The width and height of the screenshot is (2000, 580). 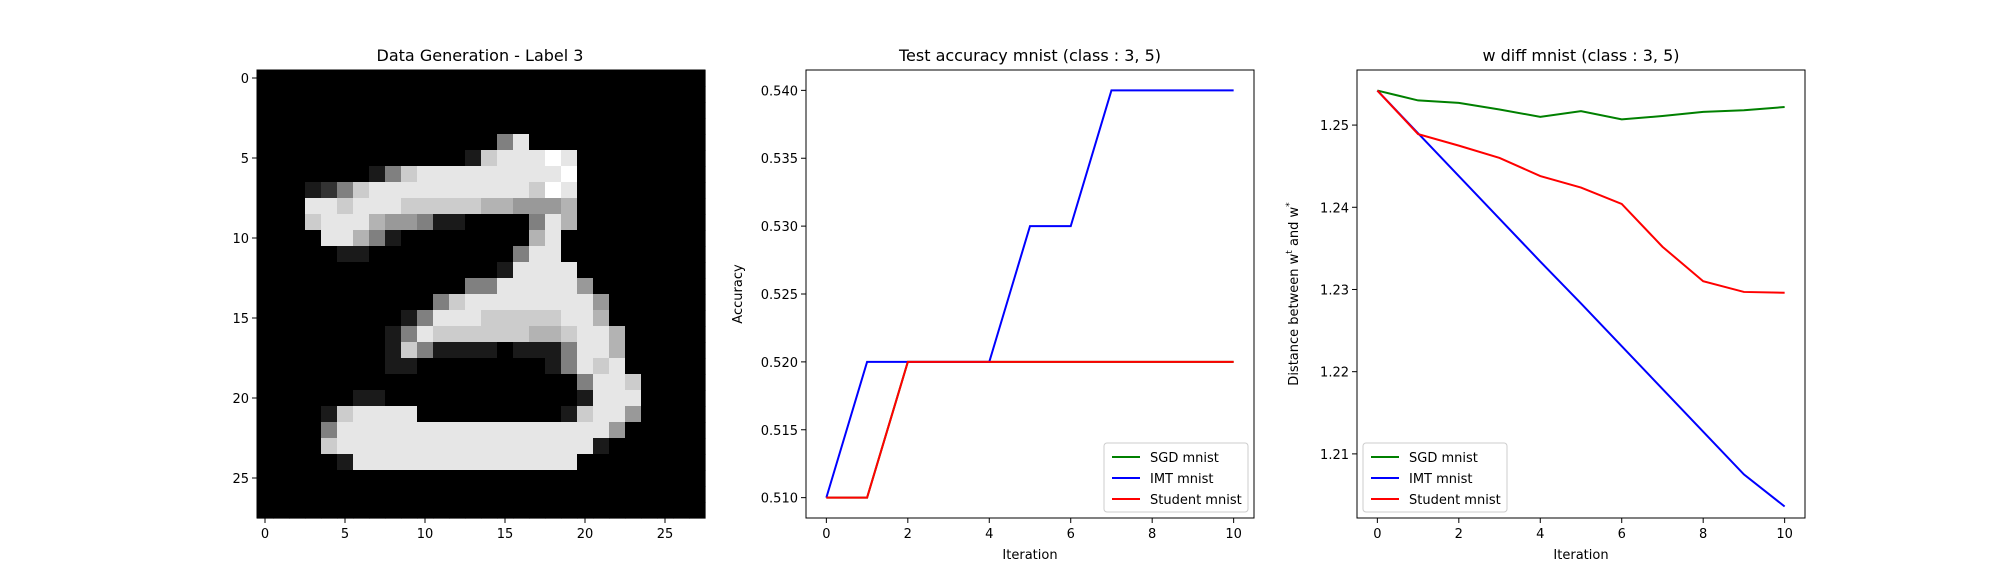 I want to click on legend-label: SGD mnist, so click(x=1443, y=458).